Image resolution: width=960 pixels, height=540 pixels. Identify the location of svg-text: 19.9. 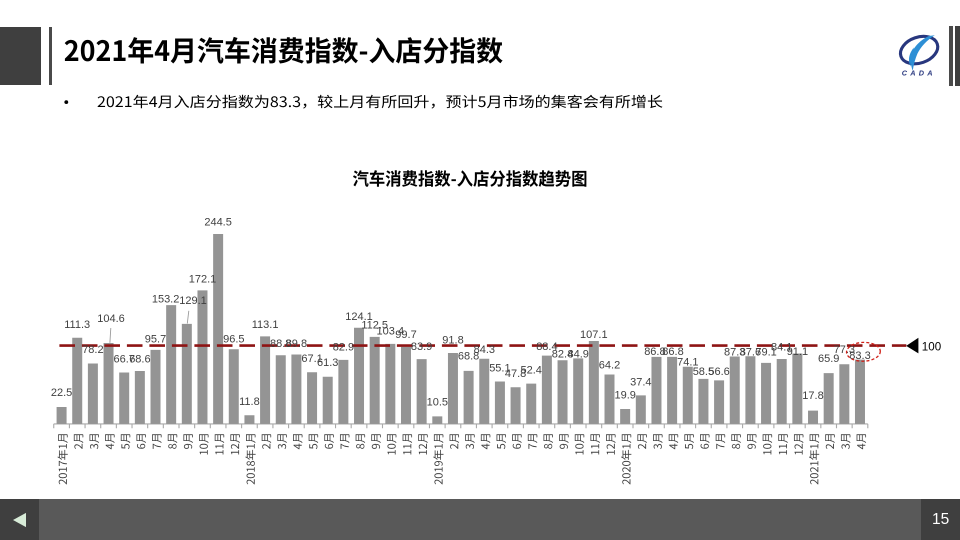
(624, 395).